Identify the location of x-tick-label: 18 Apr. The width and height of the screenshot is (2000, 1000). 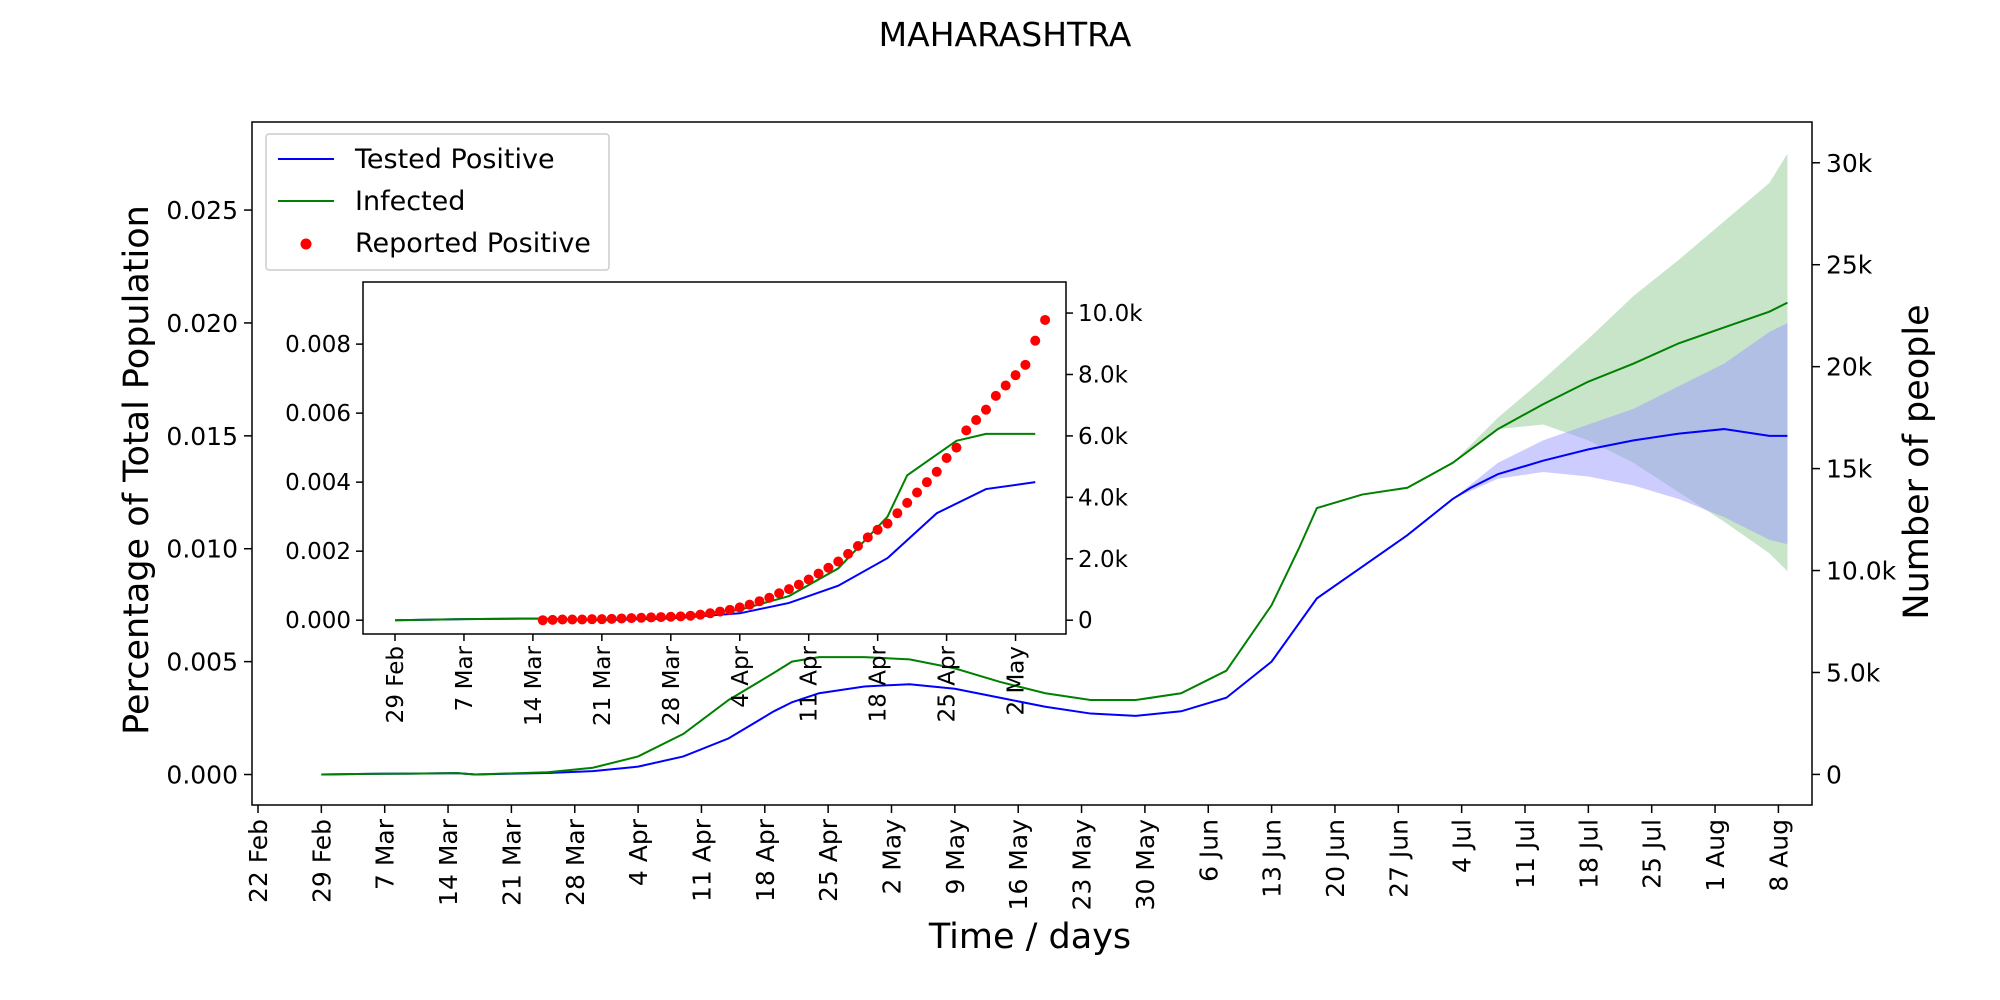
(765, 860).